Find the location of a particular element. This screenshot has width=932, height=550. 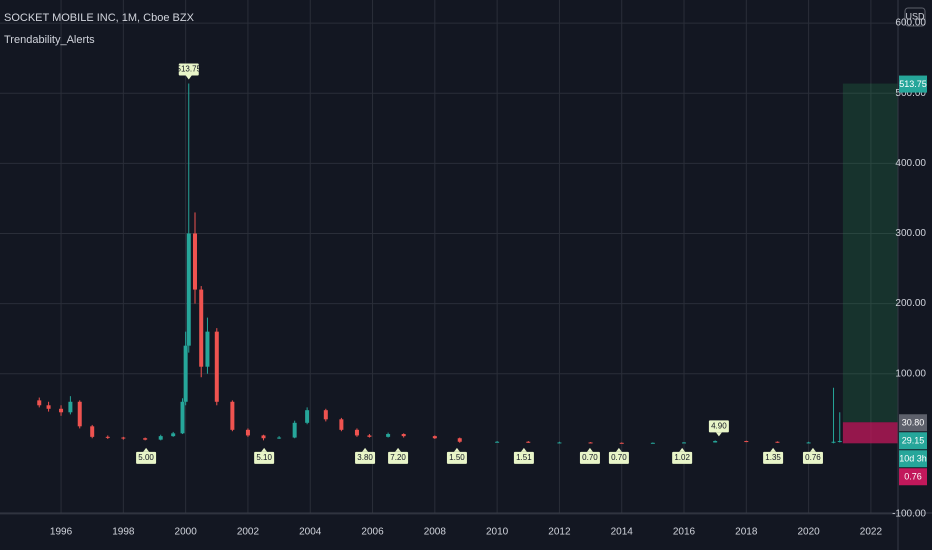

position-target-zone is located at coordinates (870, 253).